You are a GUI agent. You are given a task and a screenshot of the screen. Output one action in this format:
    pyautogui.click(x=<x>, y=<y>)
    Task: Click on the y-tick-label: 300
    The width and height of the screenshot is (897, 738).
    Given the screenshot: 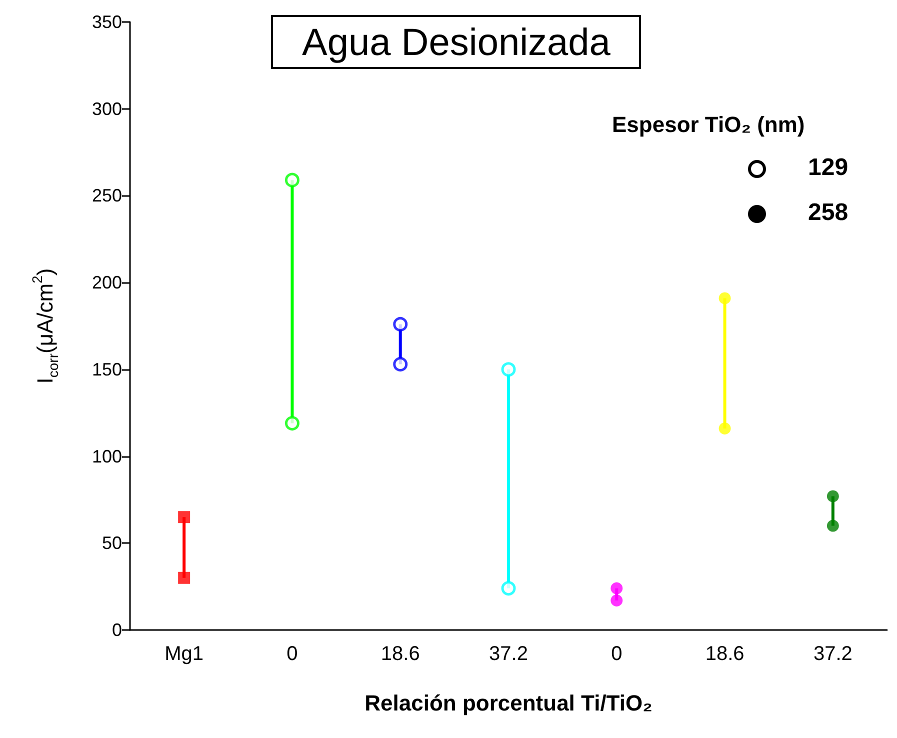 What is the action you would take?
    pyautogui.click(x=107, y=108)
    